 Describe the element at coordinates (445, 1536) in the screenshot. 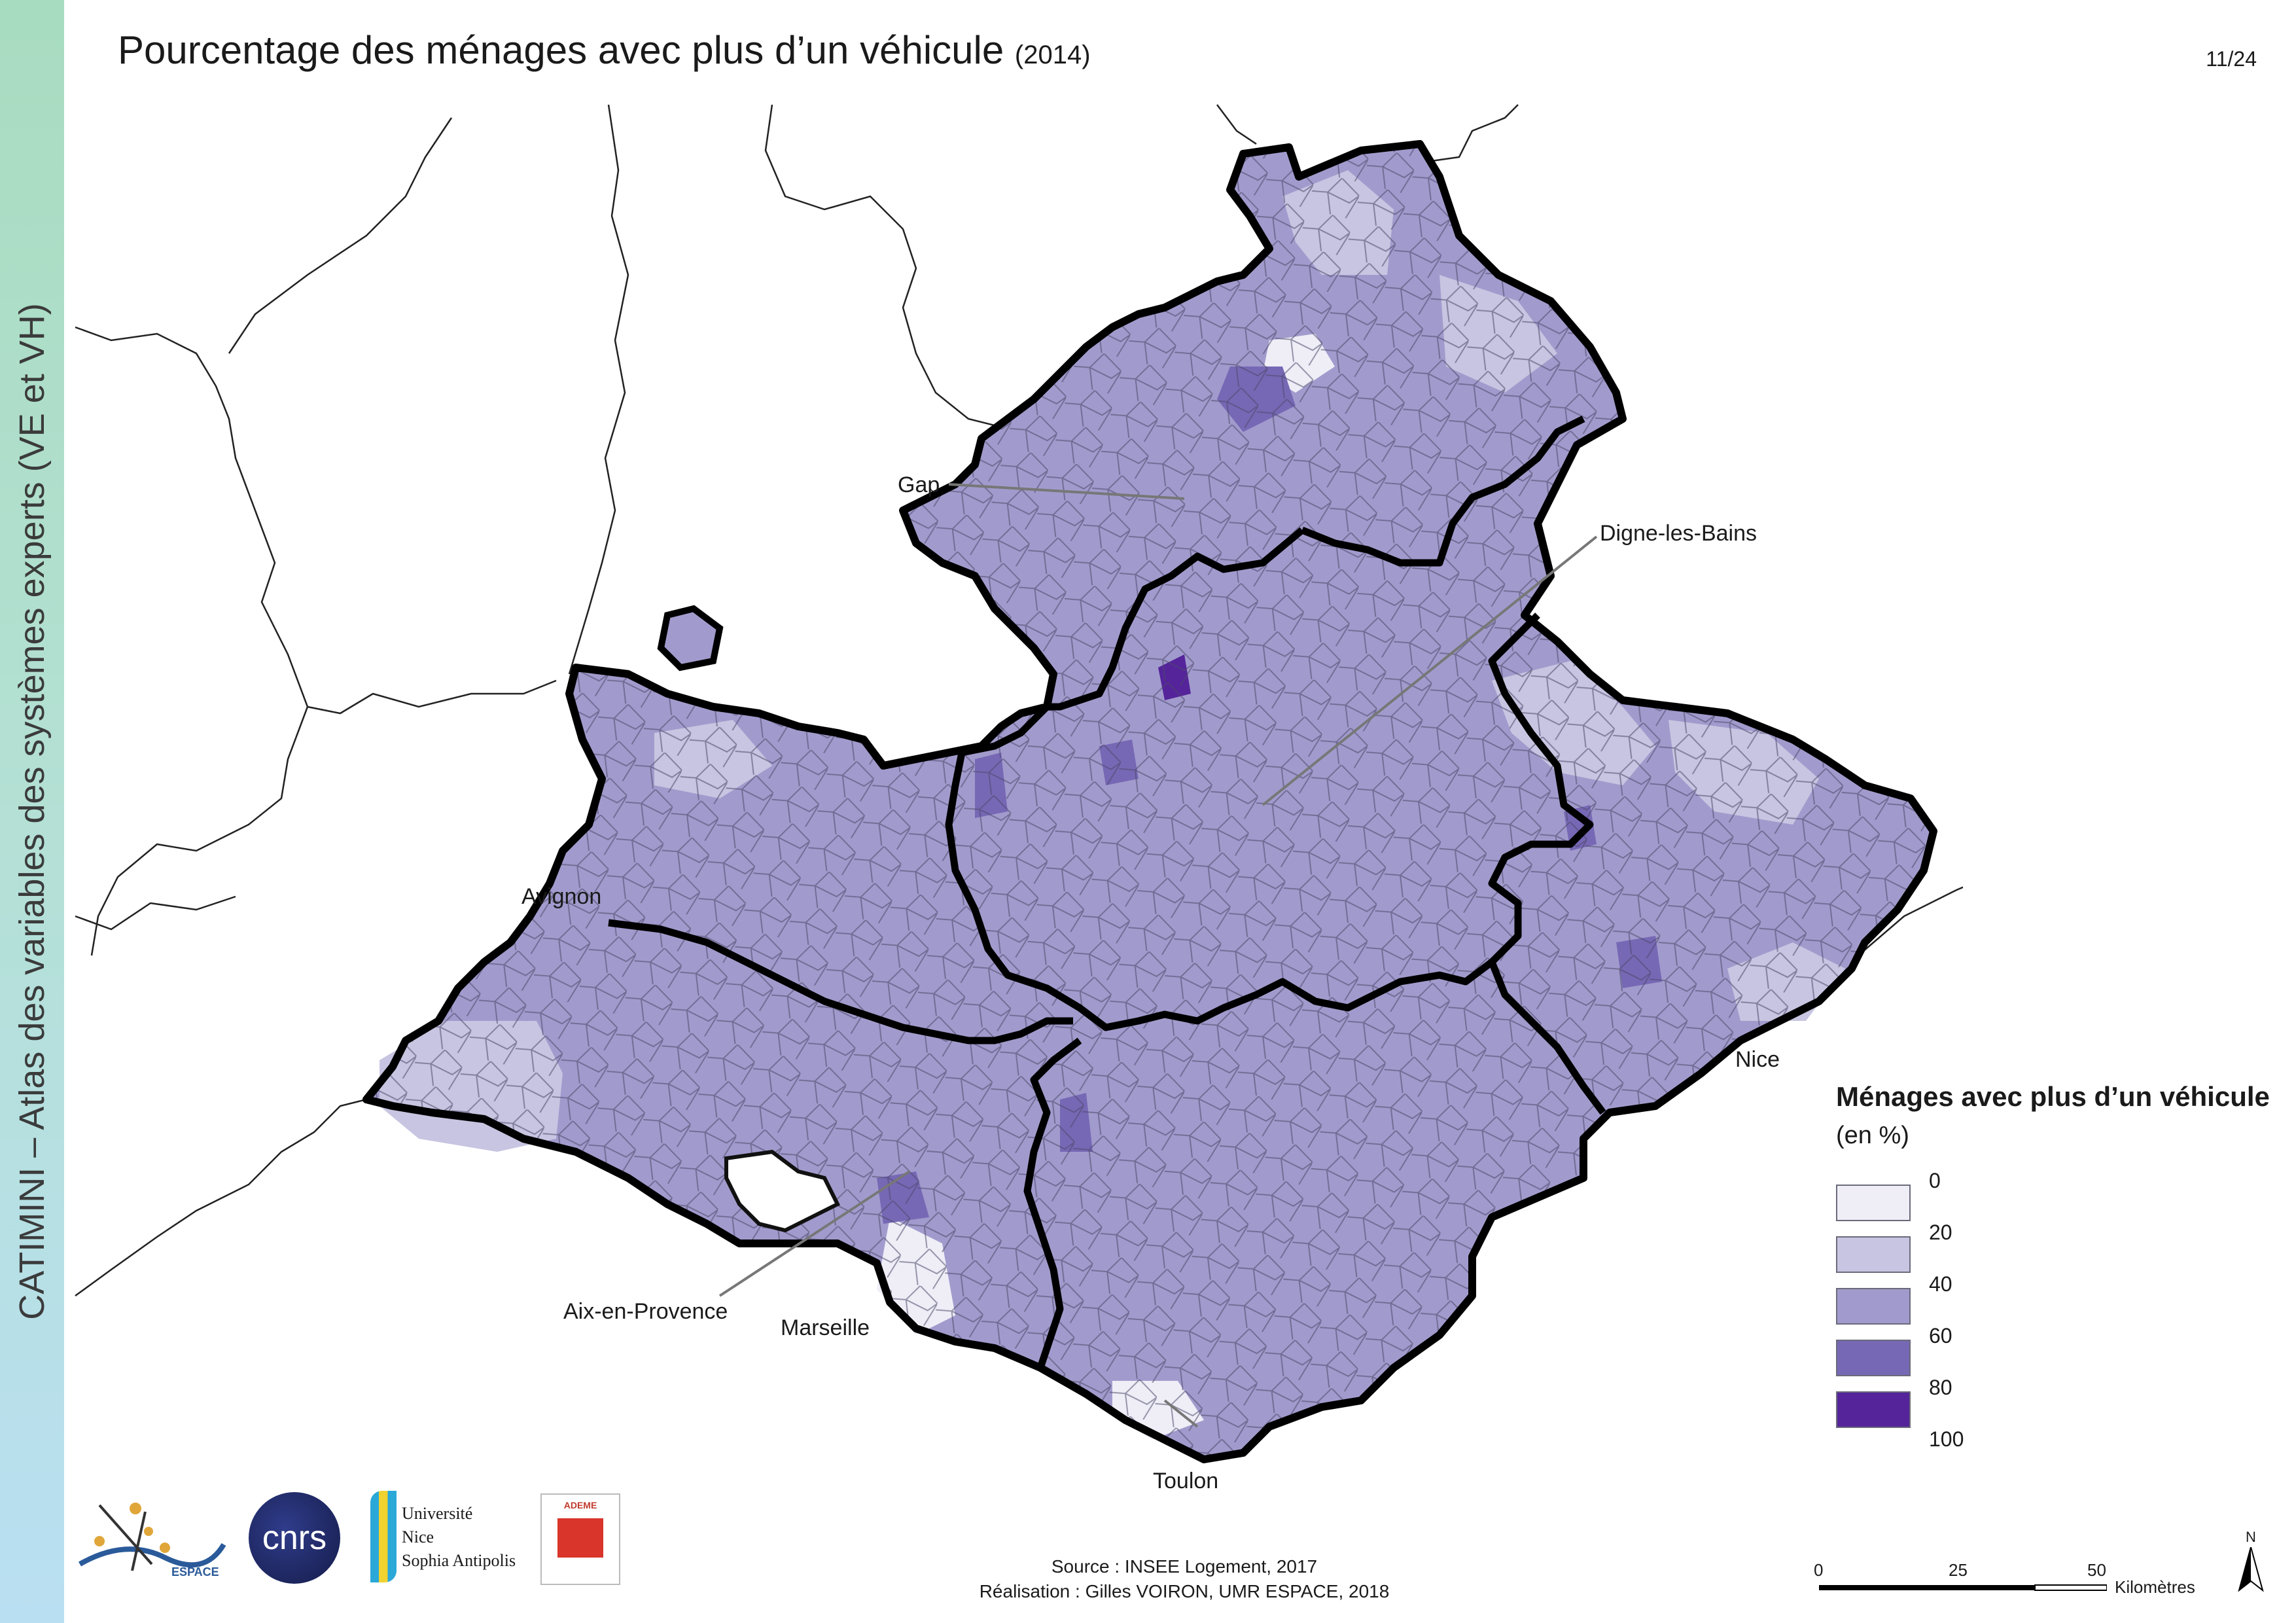

I see `unice-logo: Université Nice Sophia Antipolis` at that location.